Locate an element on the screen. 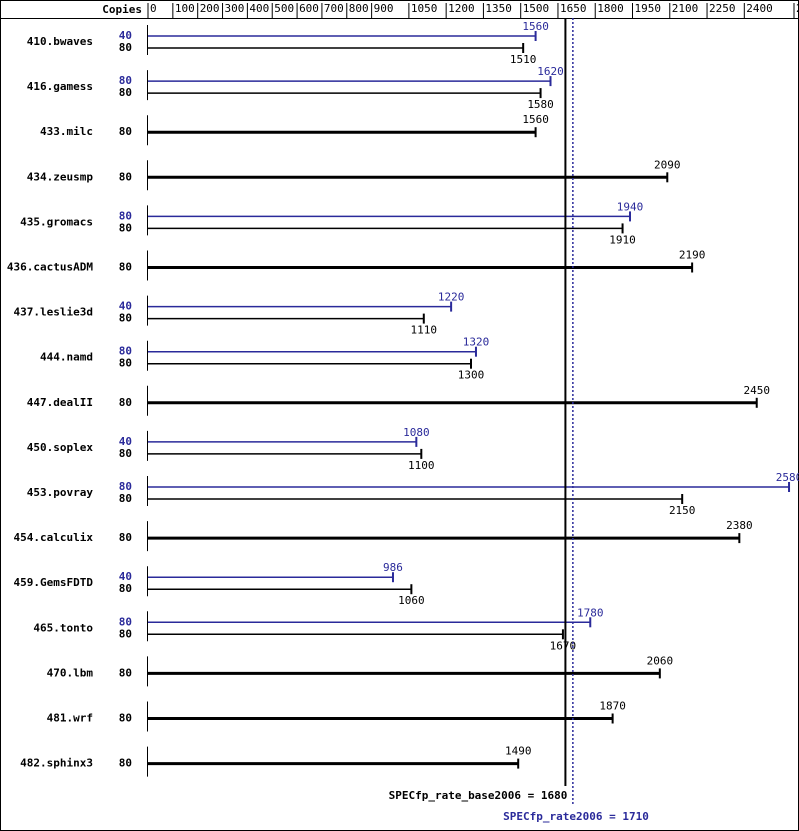  benchmark-label: 481.wrf is located at coordinates (70, 718).